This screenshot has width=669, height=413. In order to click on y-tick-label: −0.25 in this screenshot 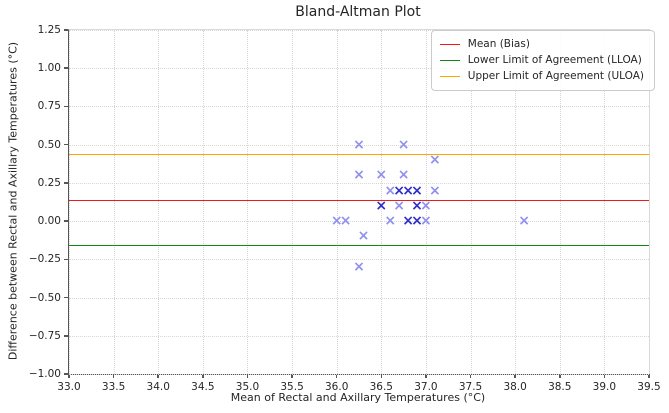, I will do `click(44, 259)`.